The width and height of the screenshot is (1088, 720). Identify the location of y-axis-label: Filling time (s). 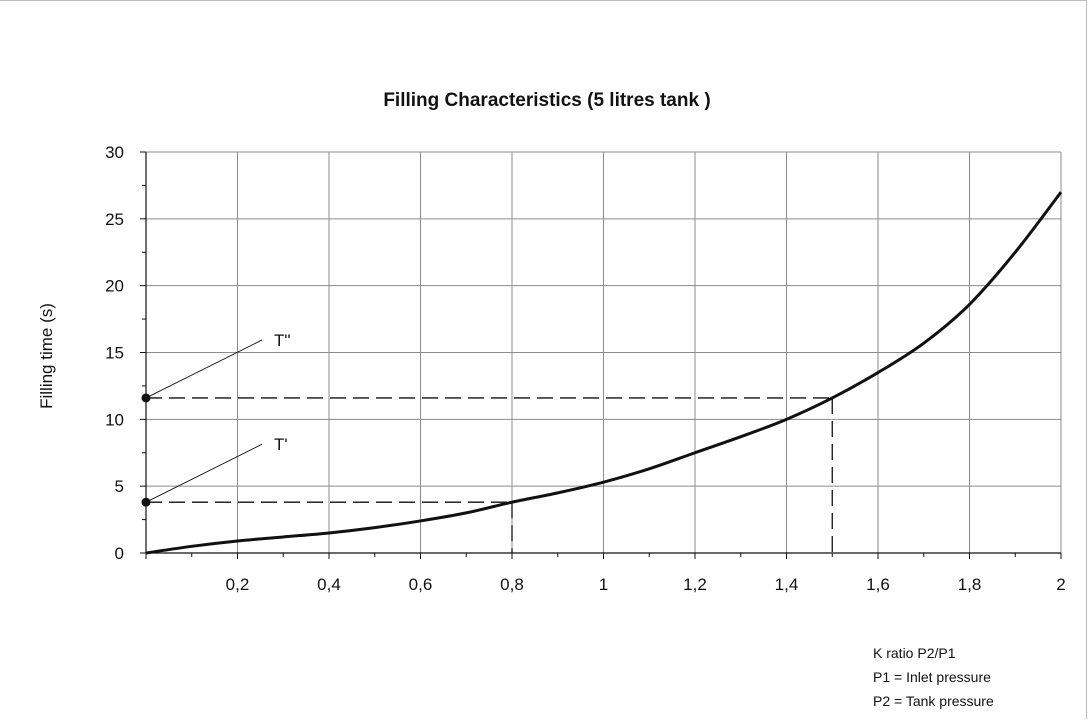
(46, 356).